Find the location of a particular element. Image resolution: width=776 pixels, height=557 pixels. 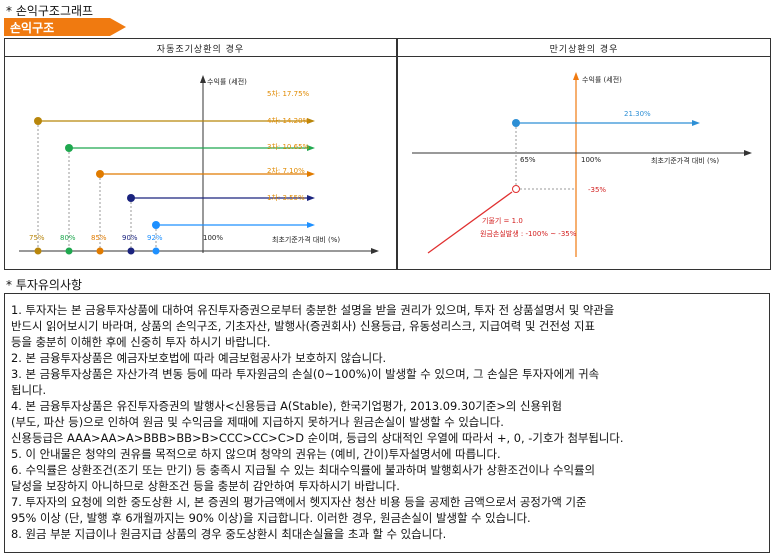

x-tick-75: 75% is located at coordinates (37, 238).